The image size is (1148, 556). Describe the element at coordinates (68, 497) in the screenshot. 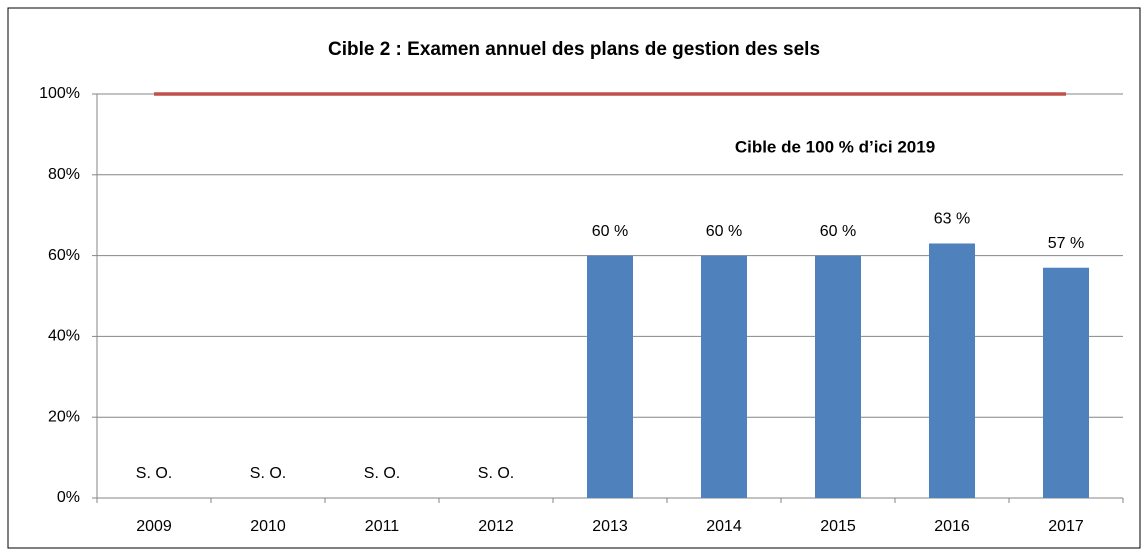

I see `y-tick-label: 0%` at that location.